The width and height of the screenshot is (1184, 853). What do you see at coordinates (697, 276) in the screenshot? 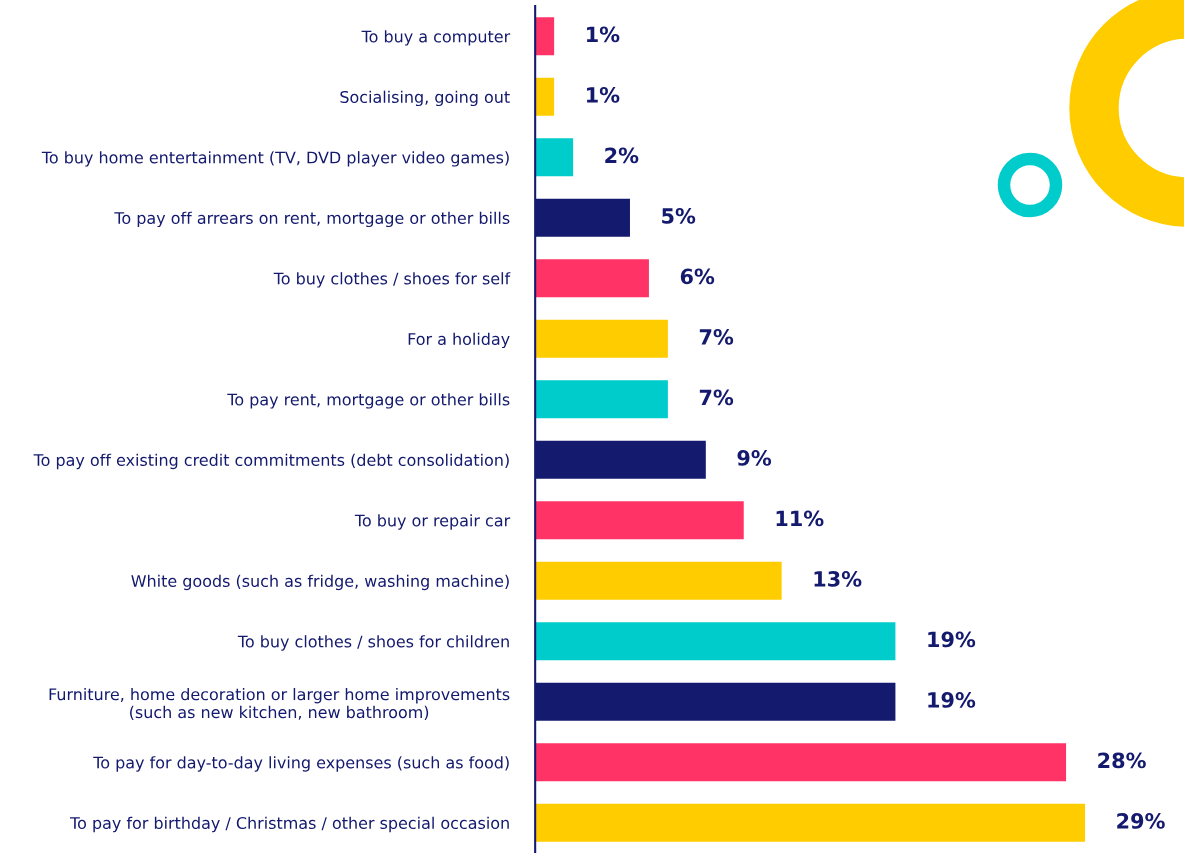
I see `data-label: 6%` at bounding box center [697, 276].